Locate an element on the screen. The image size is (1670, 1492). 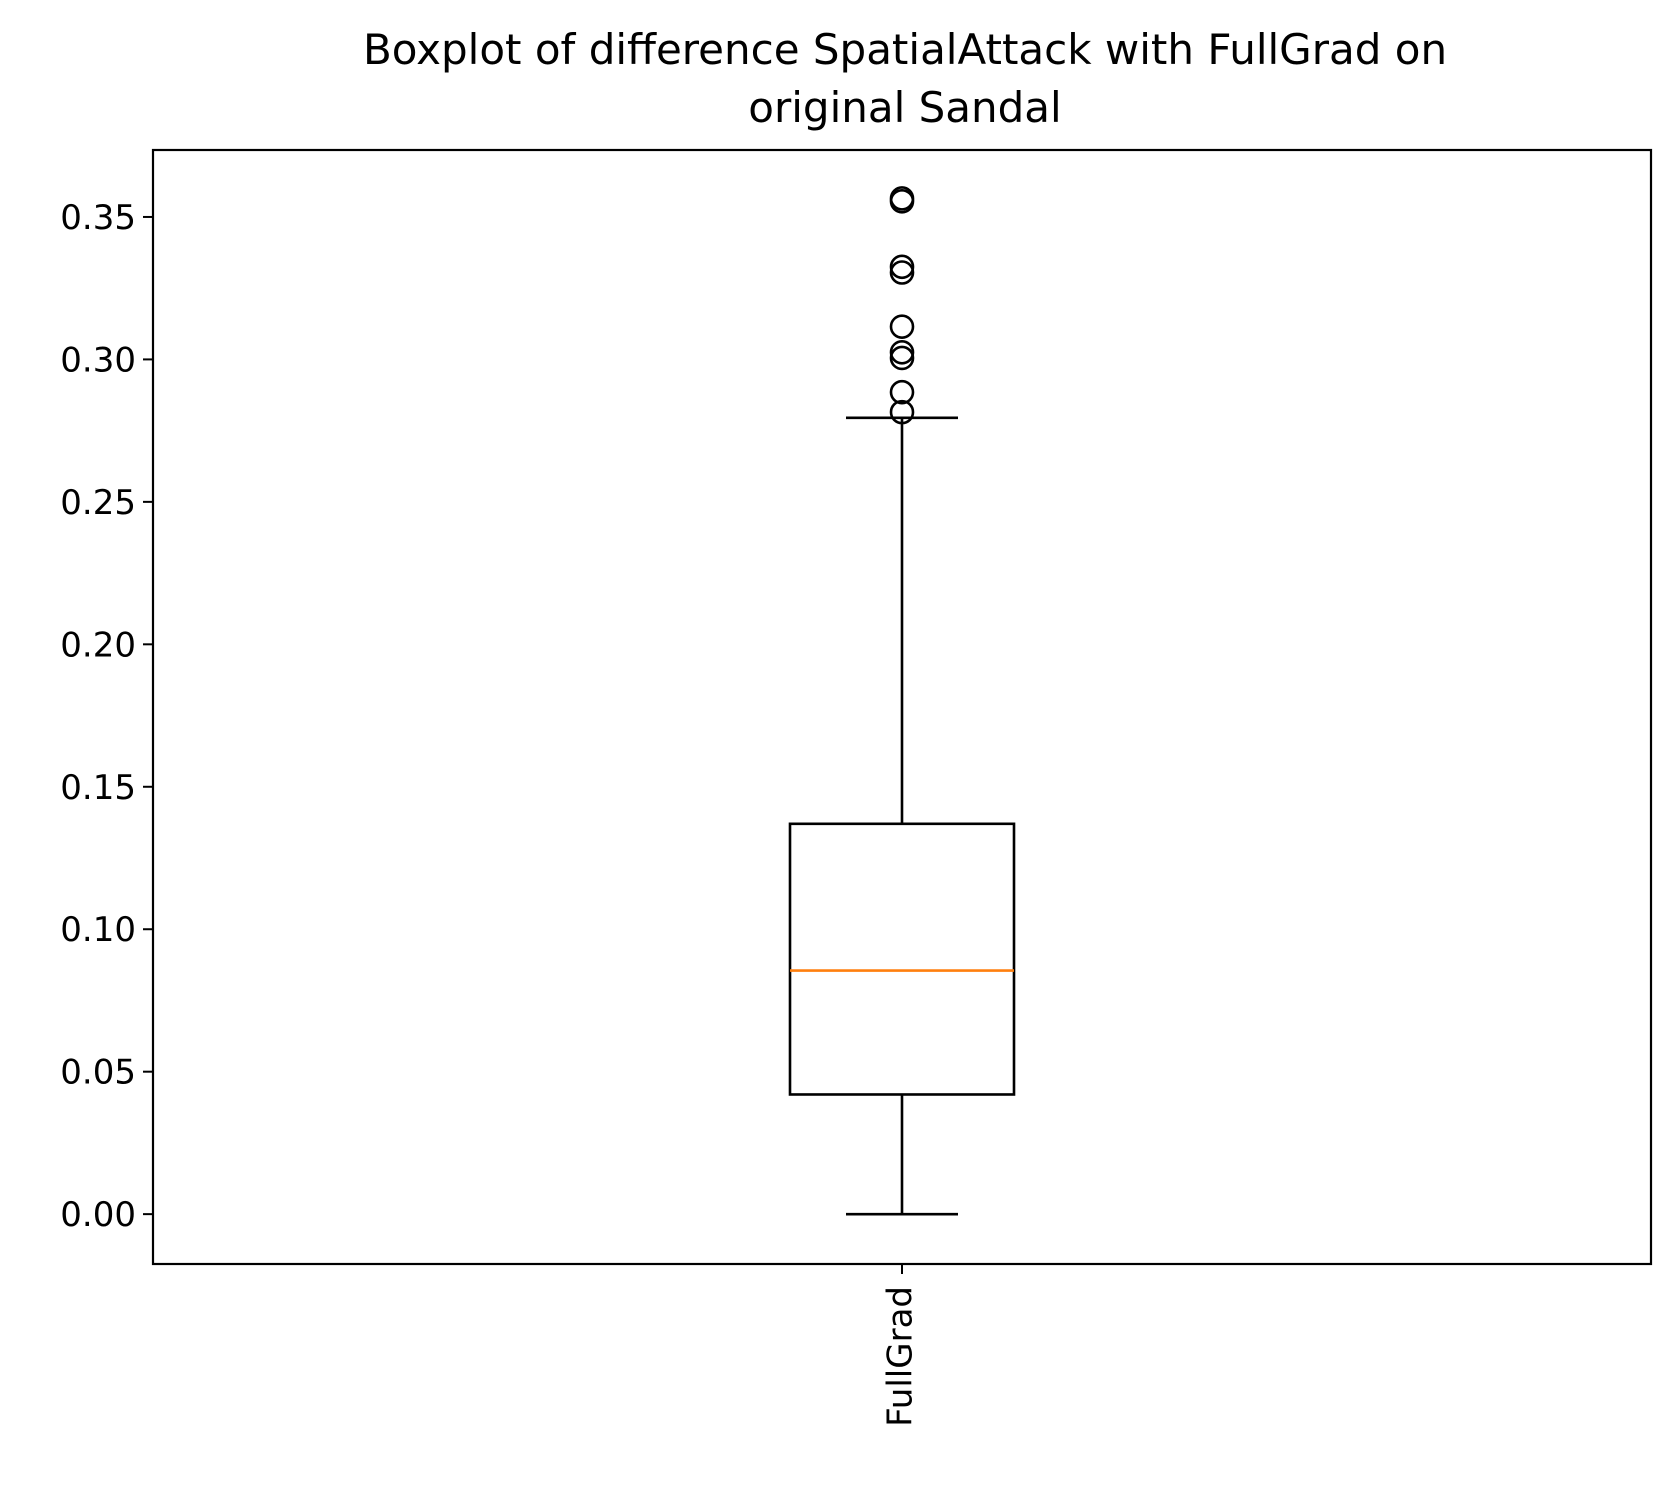
box-group is located at coordinates (902, 701).